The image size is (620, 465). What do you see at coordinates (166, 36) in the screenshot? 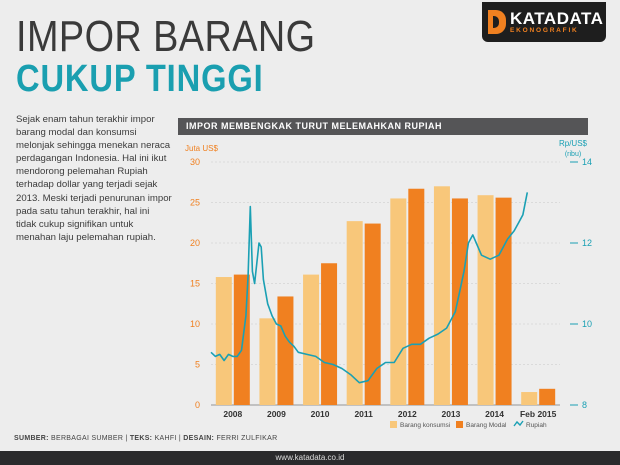
I see `page-title-line1: IMPOR BARANG` at bounding box center [166, 36].